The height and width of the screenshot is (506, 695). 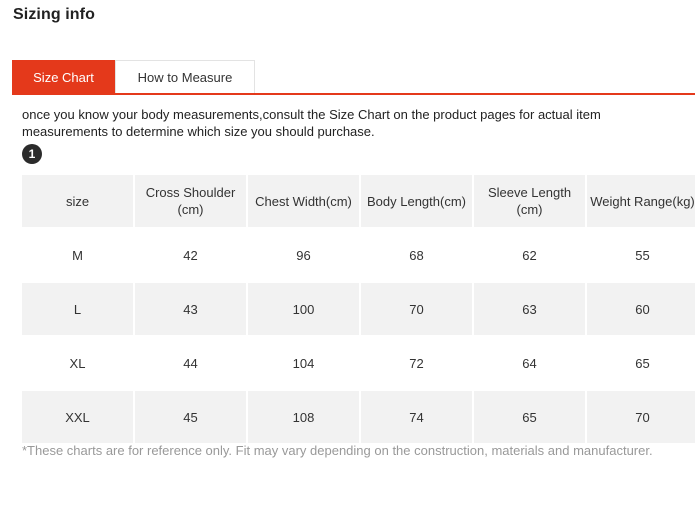 I want to click on table-cell: 43, so click(x=190, y=309).